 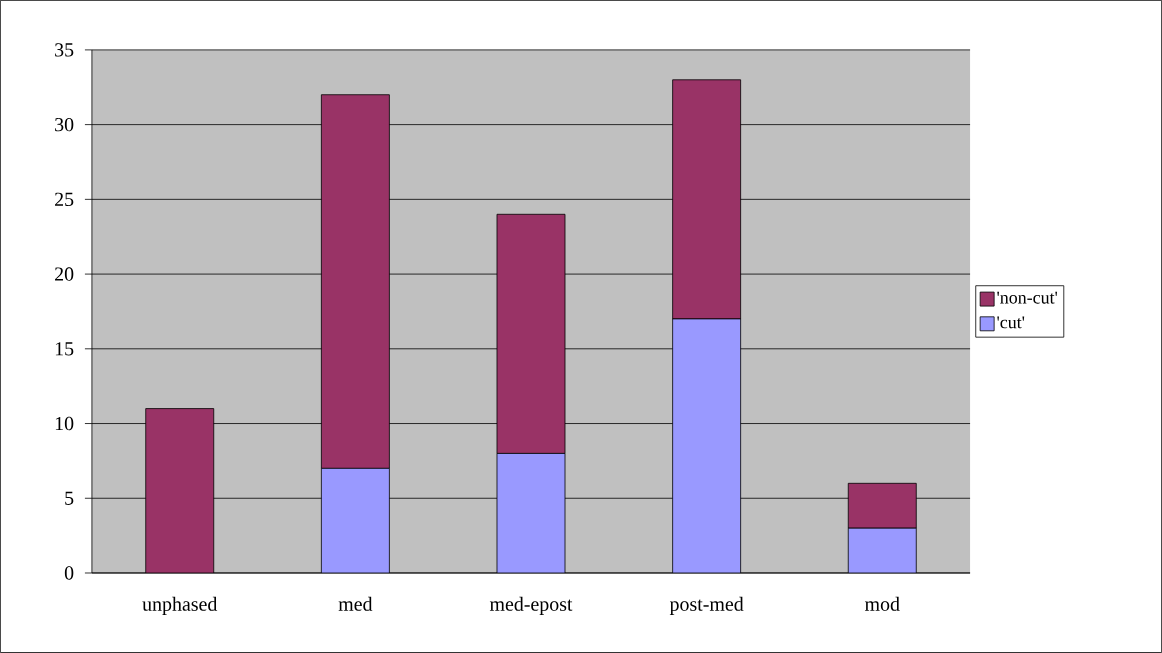 I want to click on y-tick-label: 5, so click(x=69, y=498).